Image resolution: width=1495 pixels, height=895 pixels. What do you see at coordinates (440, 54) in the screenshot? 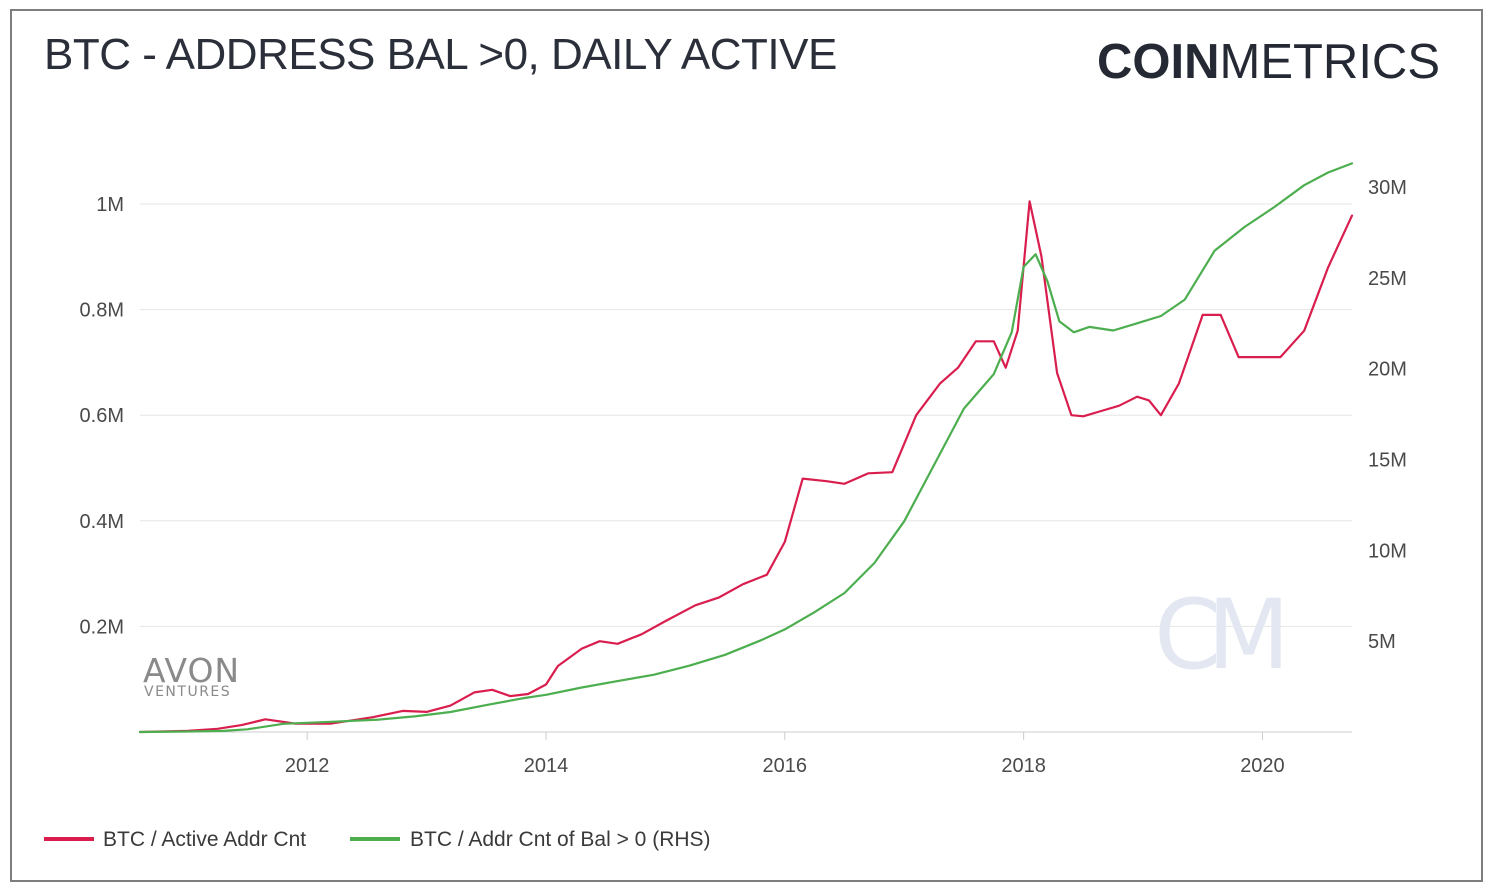
I see `chart-title: BTC - ADDRESS BAL >0, DAILY ACTIVE` at bounding box center [440, 54].